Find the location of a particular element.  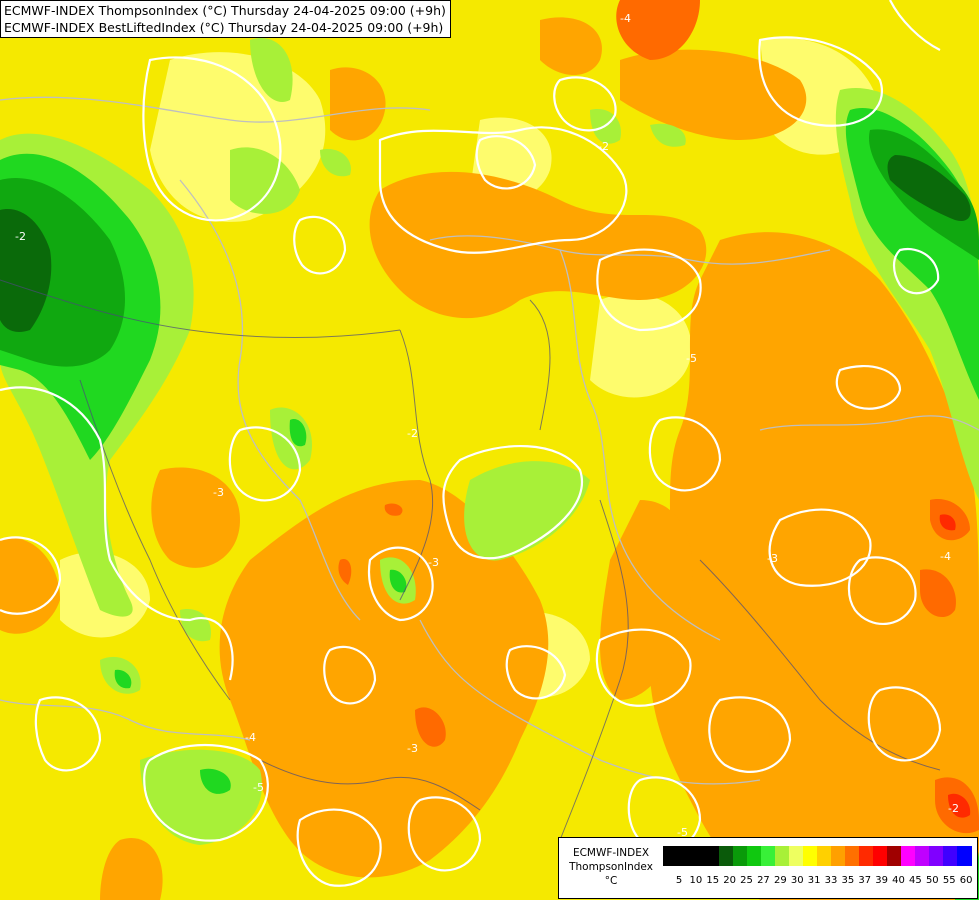

legend-title: ECMWF-INDEX ThompsonIndex °C is located at coordinates (611, 867).